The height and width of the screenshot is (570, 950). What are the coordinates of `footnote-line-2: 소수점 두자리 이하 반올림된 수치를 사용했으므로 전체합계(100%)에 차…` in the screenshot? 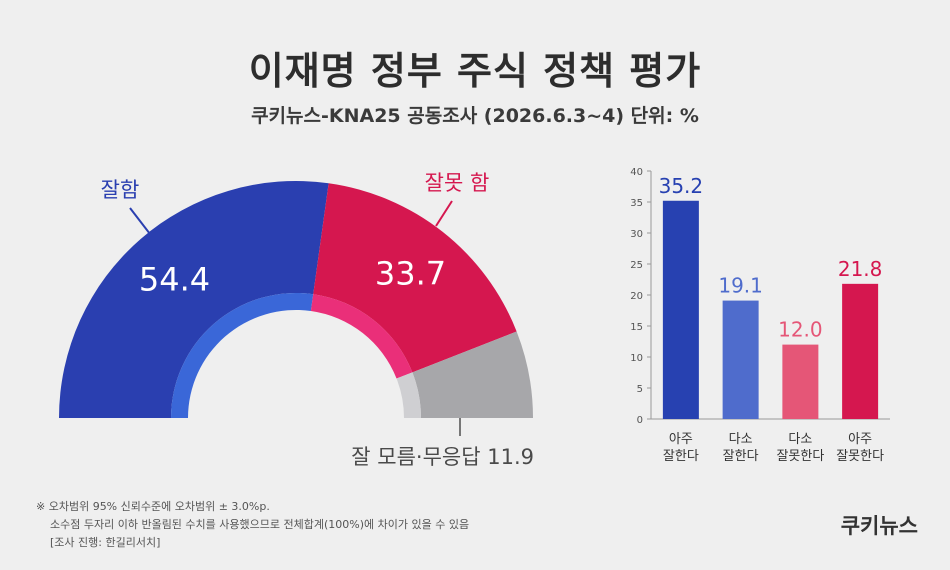 It's located at (260, 524).